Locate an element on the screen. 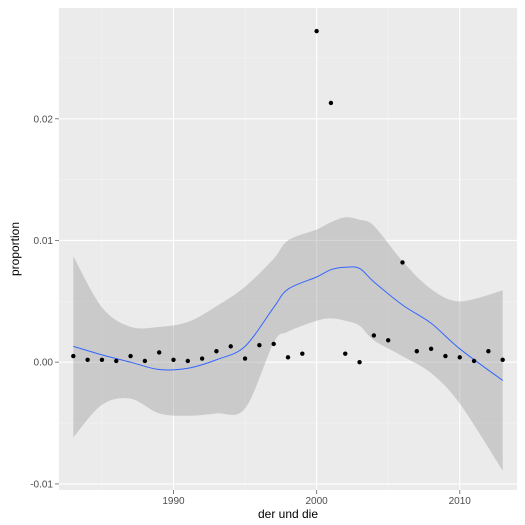 This screenshot has width=525, height=525. y-axis-title: proportion is located at coordinates (15, 249).